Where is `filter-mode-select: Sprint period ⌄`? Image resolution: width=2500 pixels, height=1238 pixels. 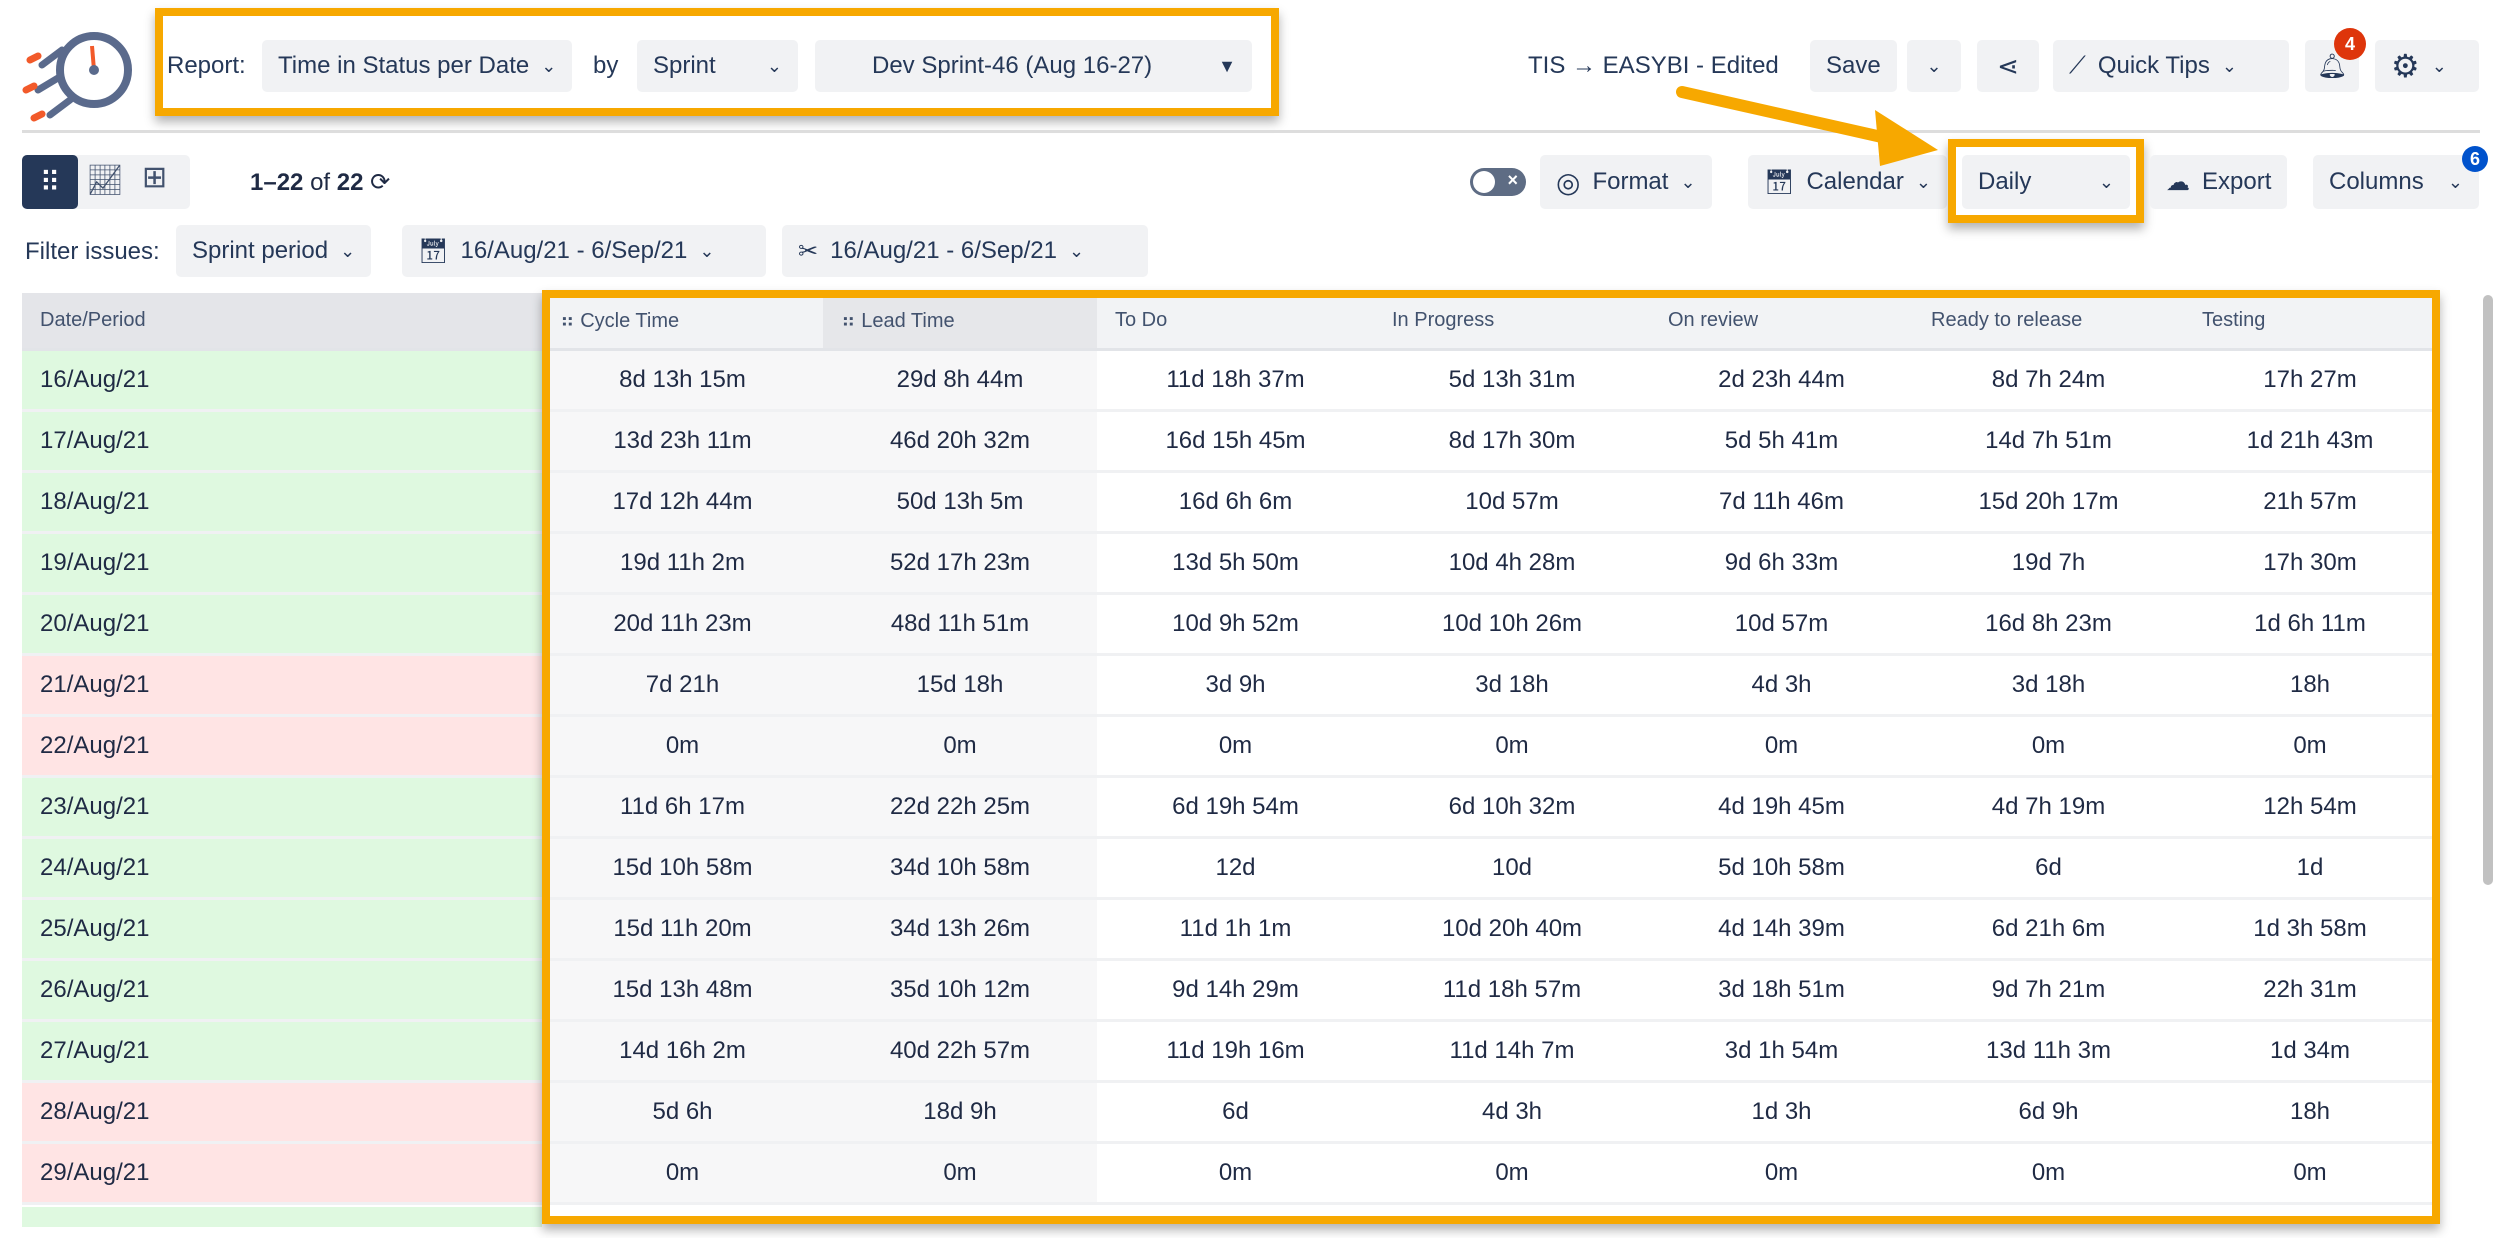
filter-mode-select: Sprint period ⌄ is located at coordinates (274, 251).